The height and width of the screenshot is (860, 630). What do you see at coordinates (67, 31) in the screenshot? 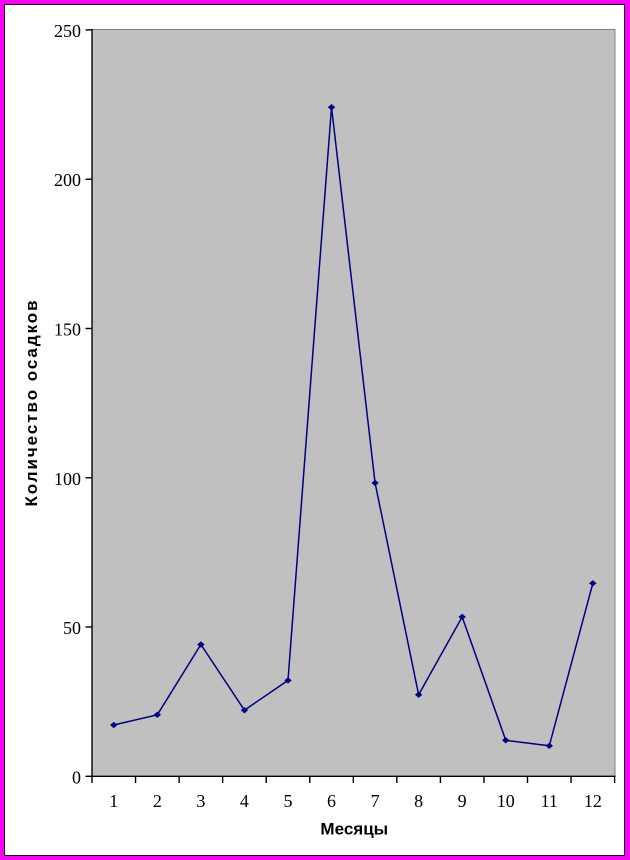
I see `svg-text: 250` at bounding box center [67, 31].